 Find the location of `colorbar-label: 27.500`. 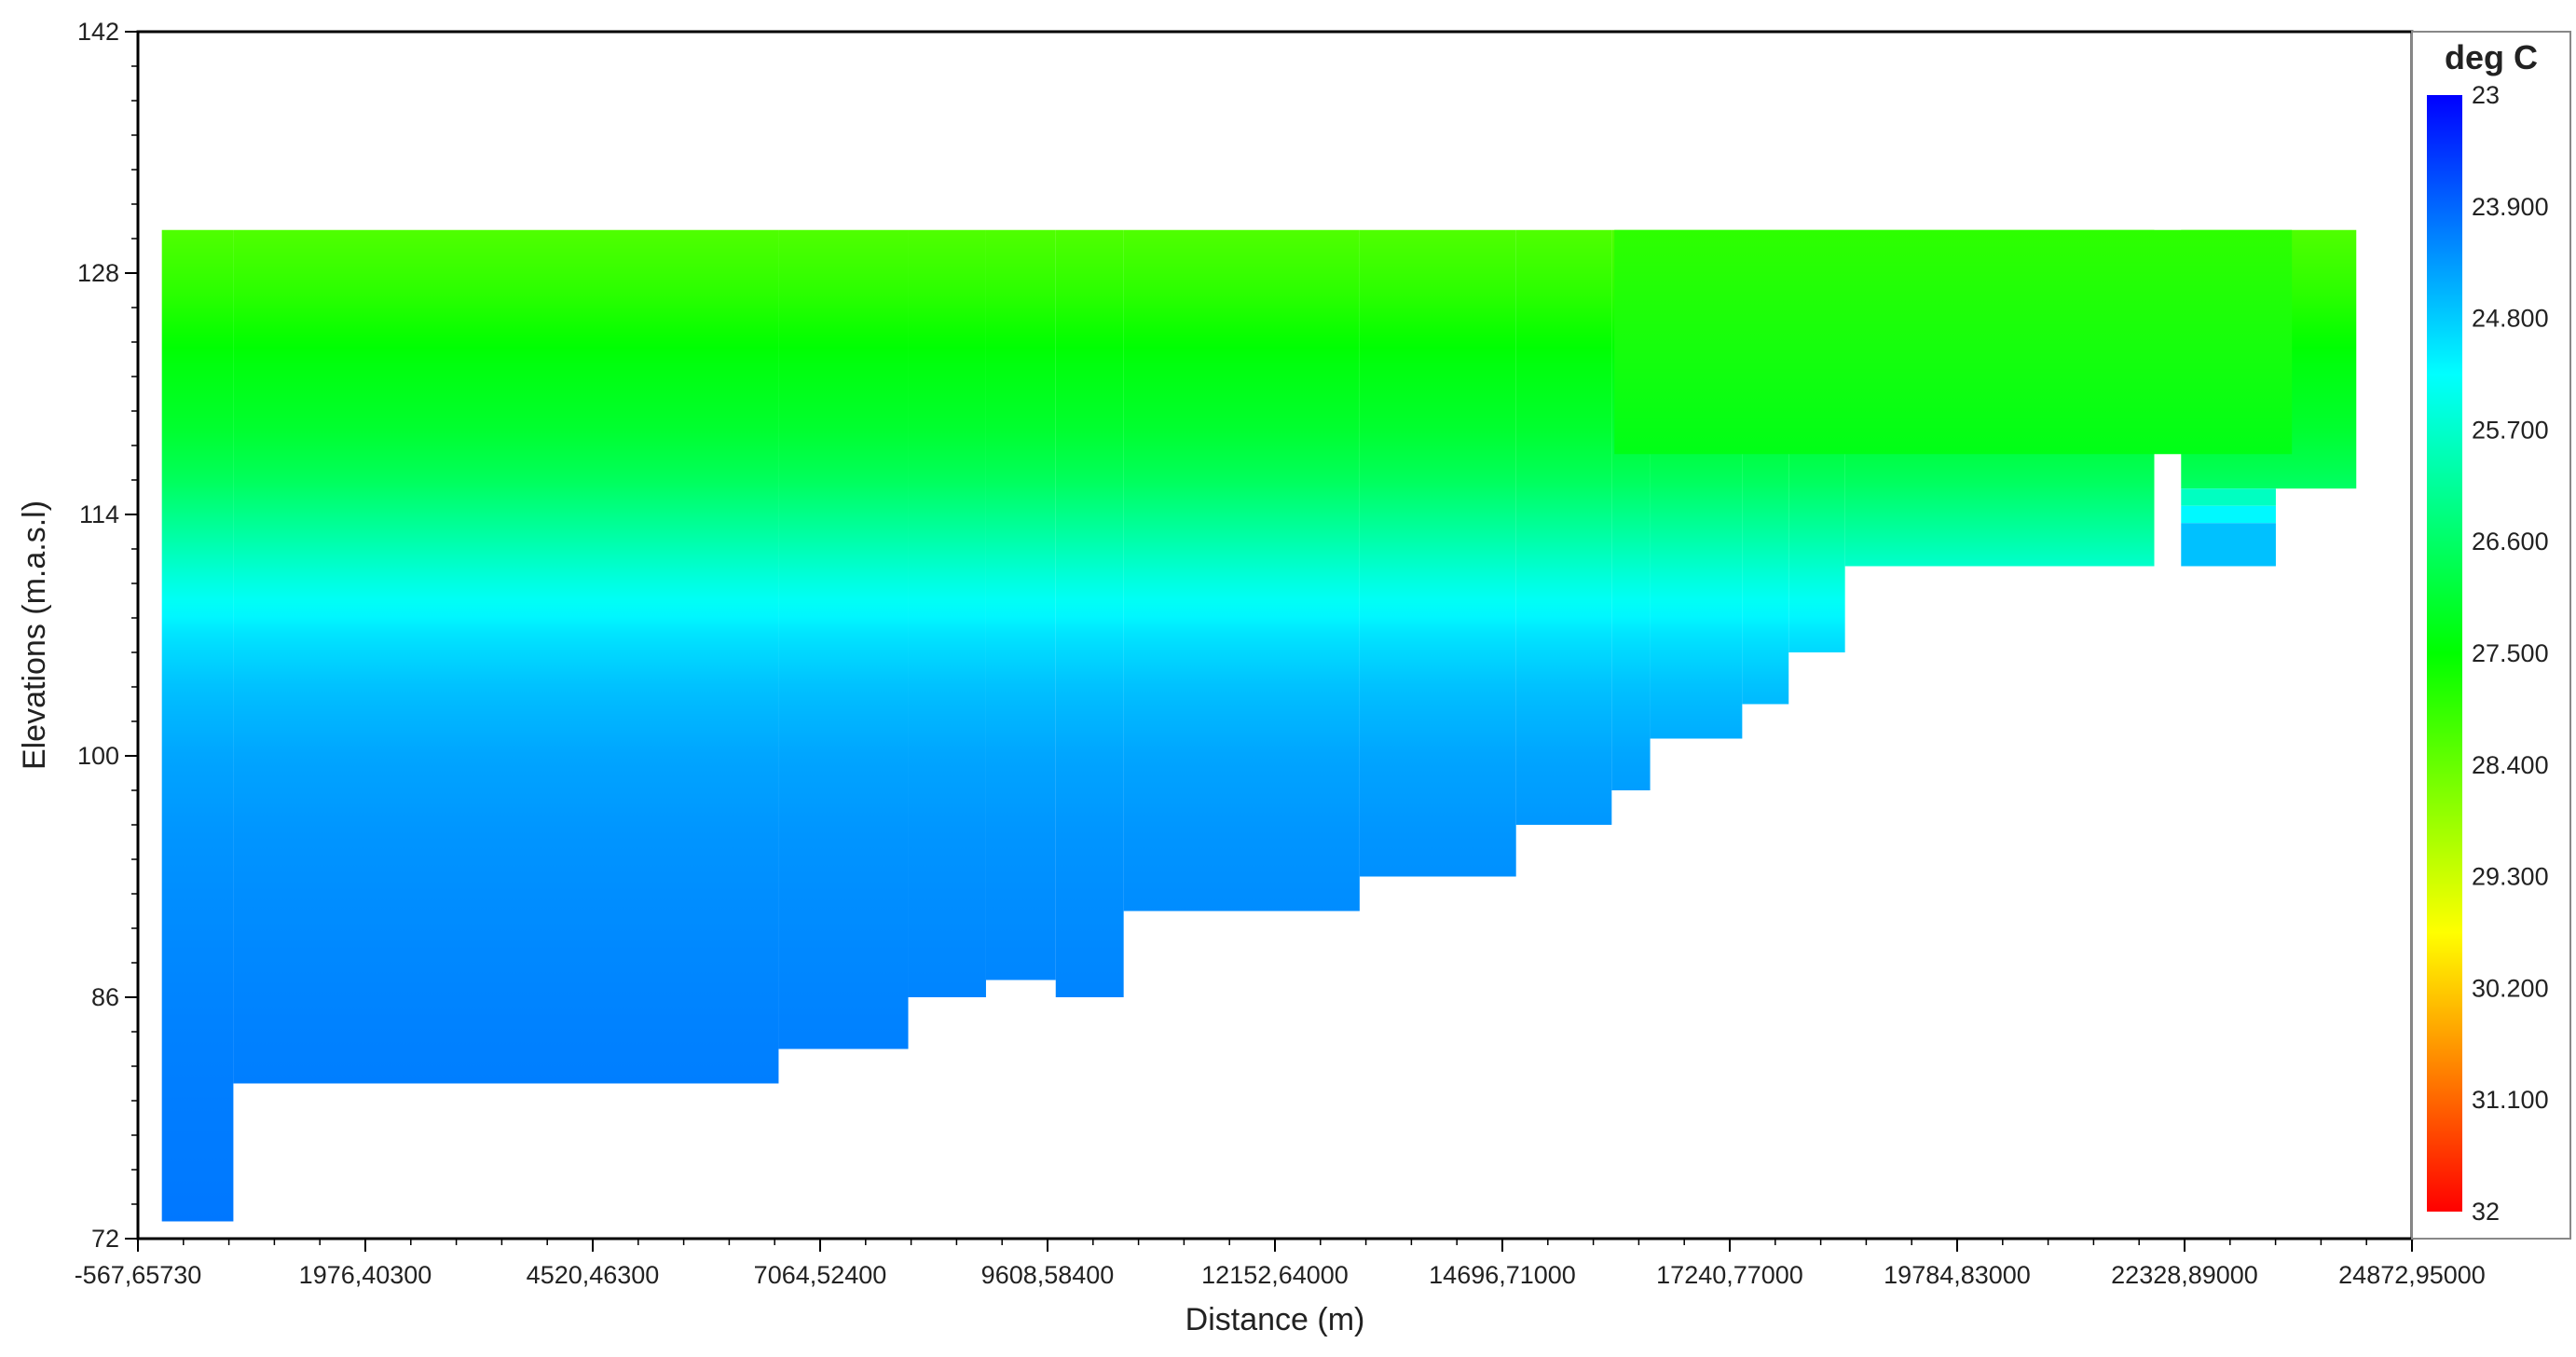

colorbar-label: 27.500 is located at coordinates (2510, 653).